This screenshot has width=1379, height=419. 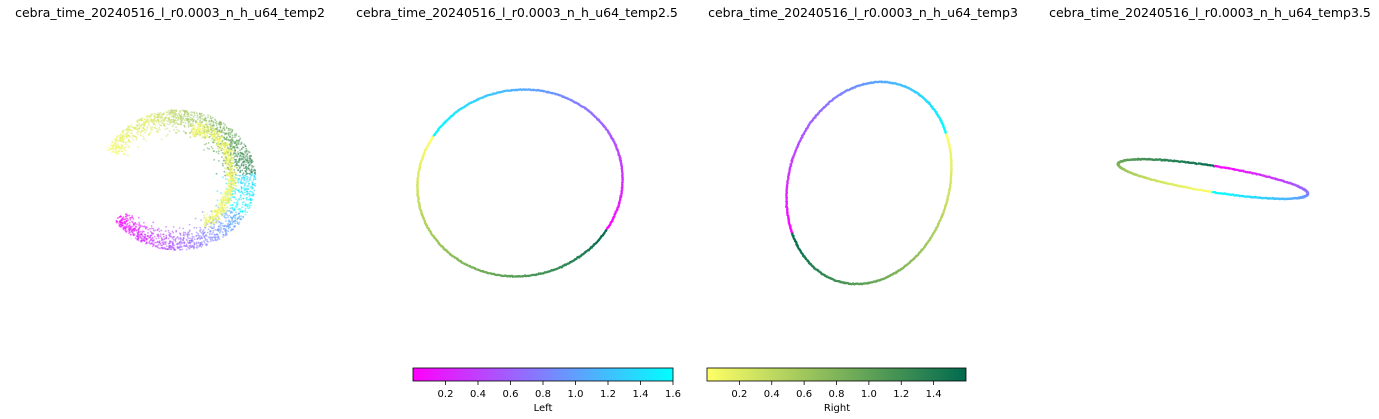 What do you see at coordinates (869, 394) in the screenshot?
I see `colorbar-tick-label: 1.0` at bounding box center [869, 394].